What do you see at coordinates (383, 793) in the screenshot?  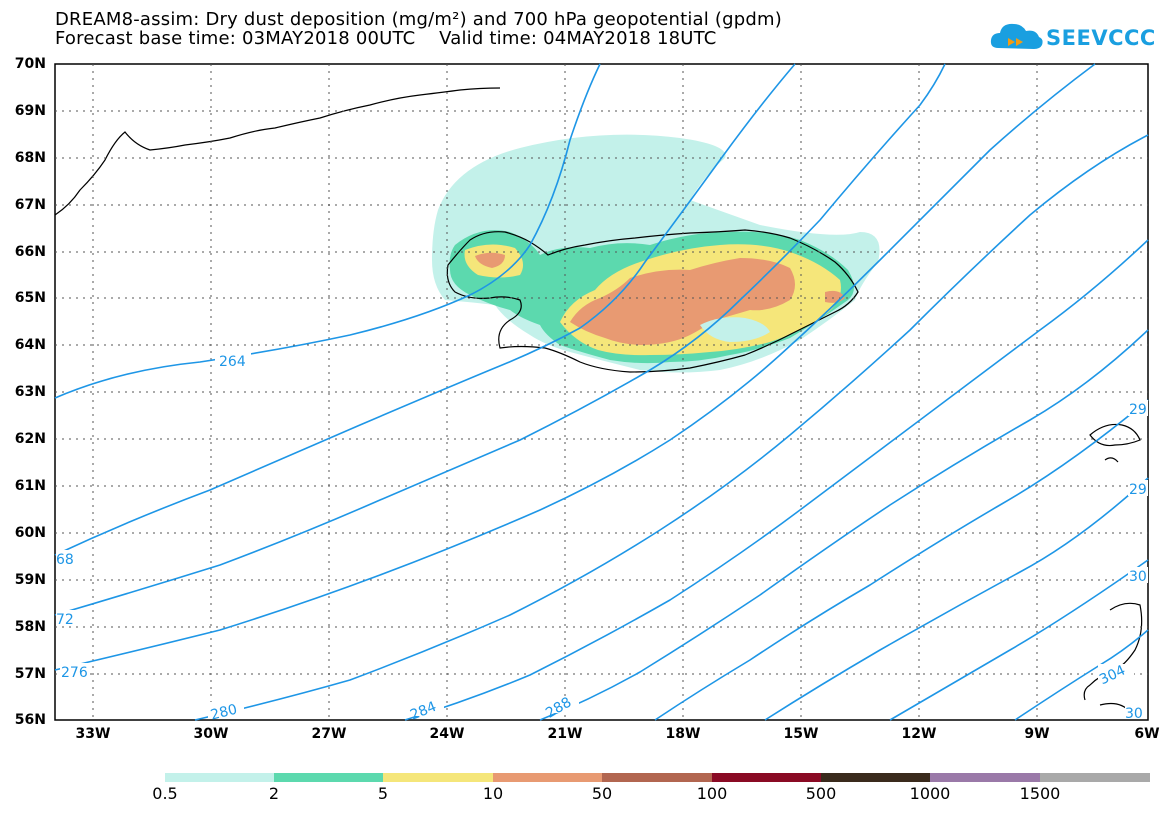 I see `colorbar-label: 5` at bounding box center [383, 793].